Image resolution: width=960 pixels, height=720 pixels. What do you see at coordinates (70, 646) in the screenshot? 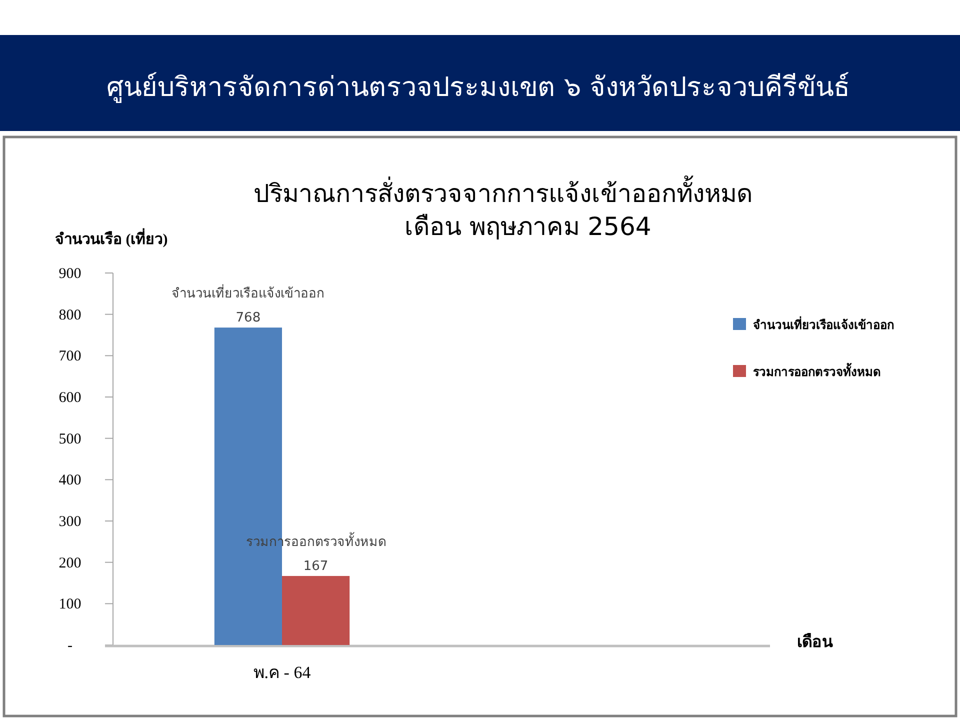
I see `y-tick-label: -` at bounding box center [70, 646].